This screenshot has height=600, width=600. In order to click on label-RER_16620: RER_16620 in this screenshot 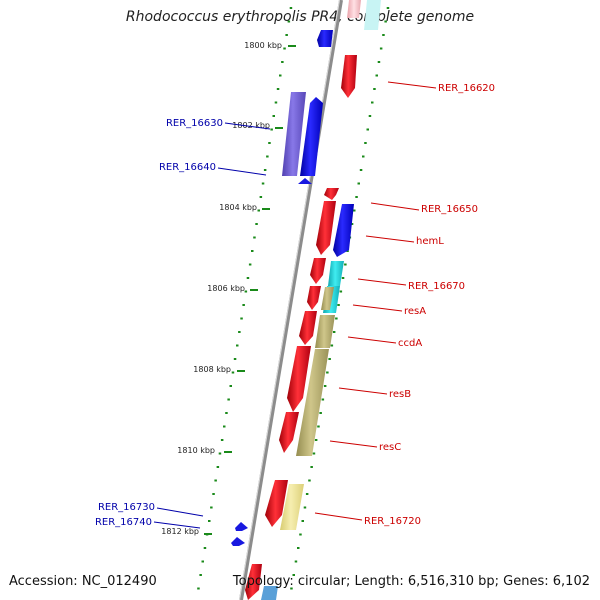, I will do `click(466, 88)`.